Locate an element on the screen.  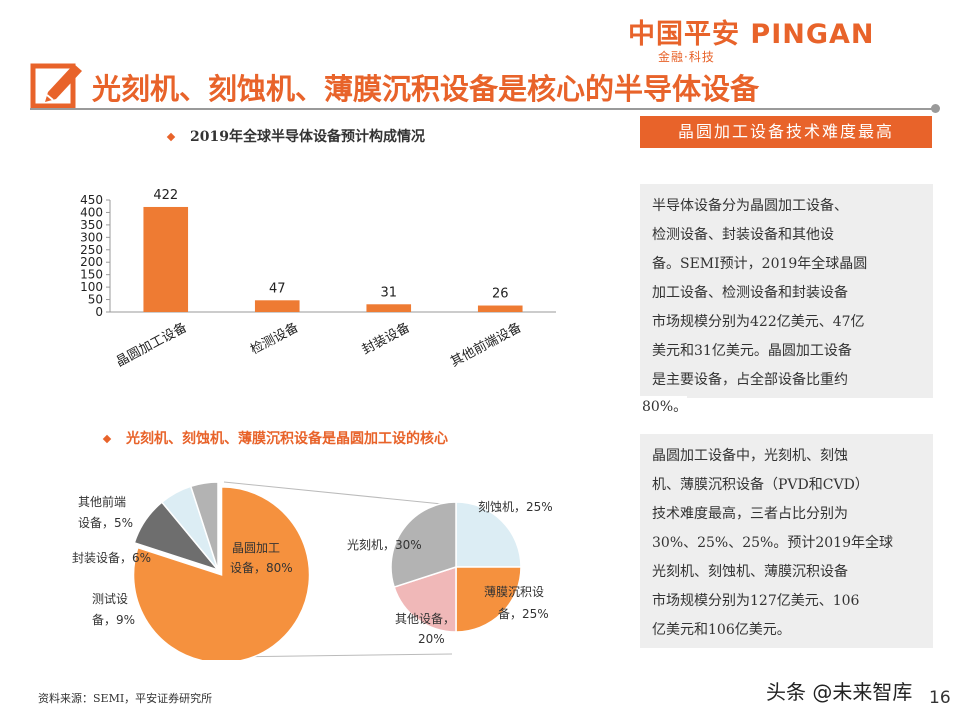
page-number: 16 is located at coordinates (940, 698).